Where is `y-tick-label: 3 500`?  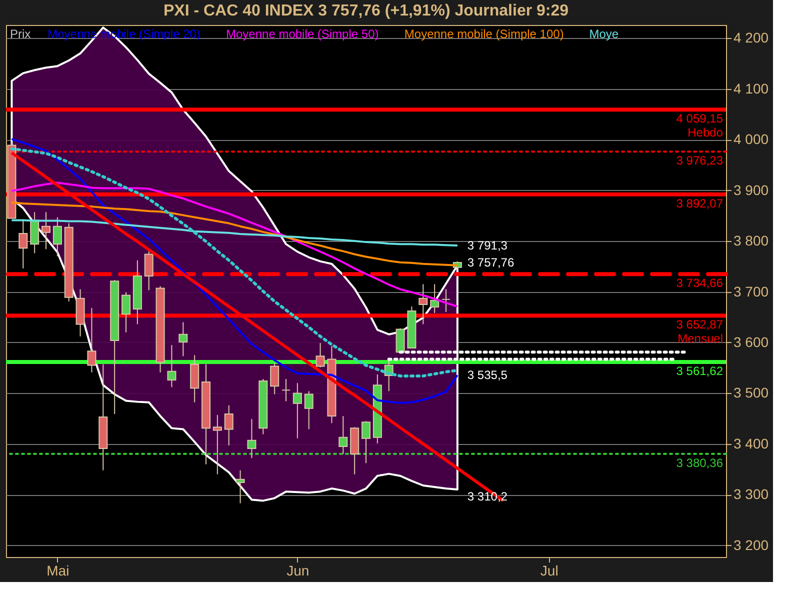 y-tick-label: 3 500 is located at coordinates (751, 392).